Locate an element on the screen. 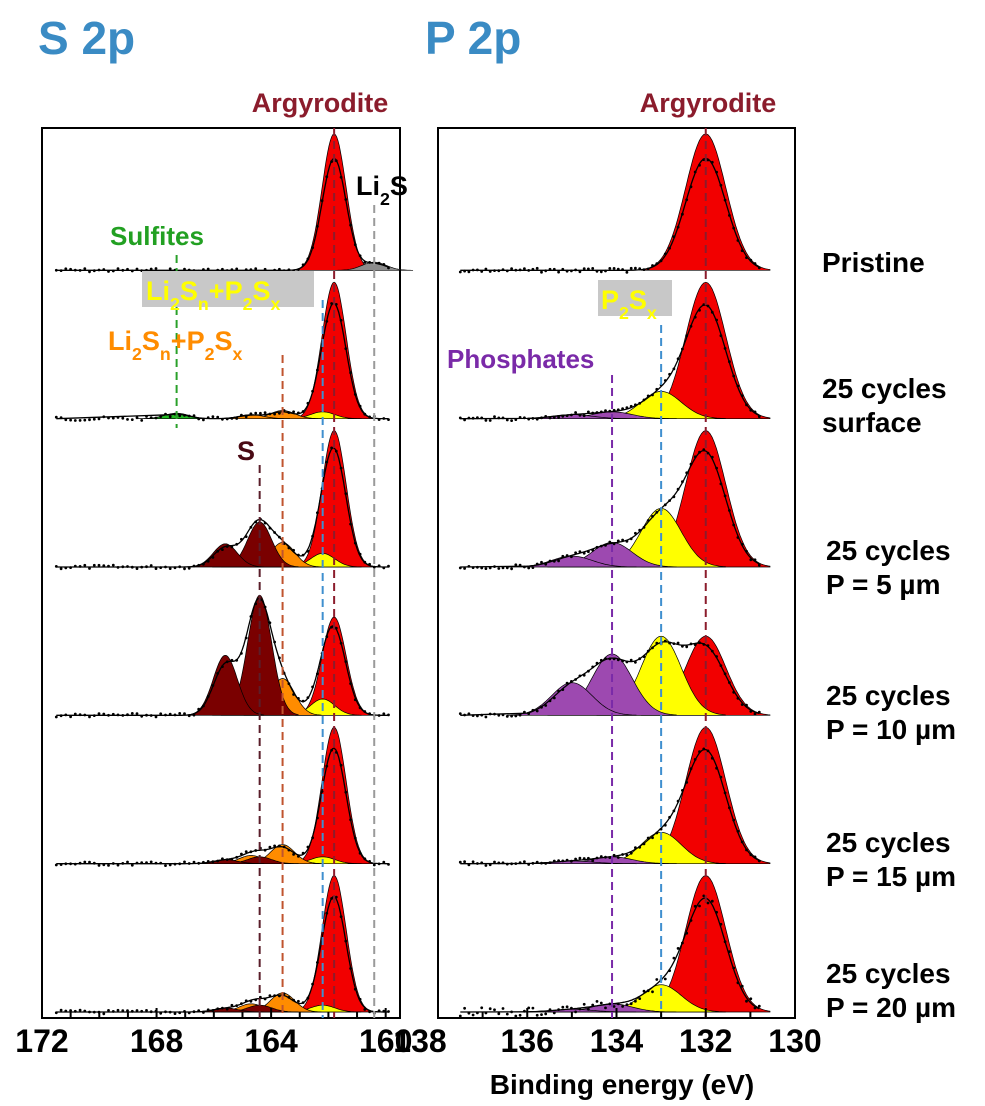 The width and height of the screenshot is (985, 1106). x-tick-label: 130 is located at coordinates (794, 1041).